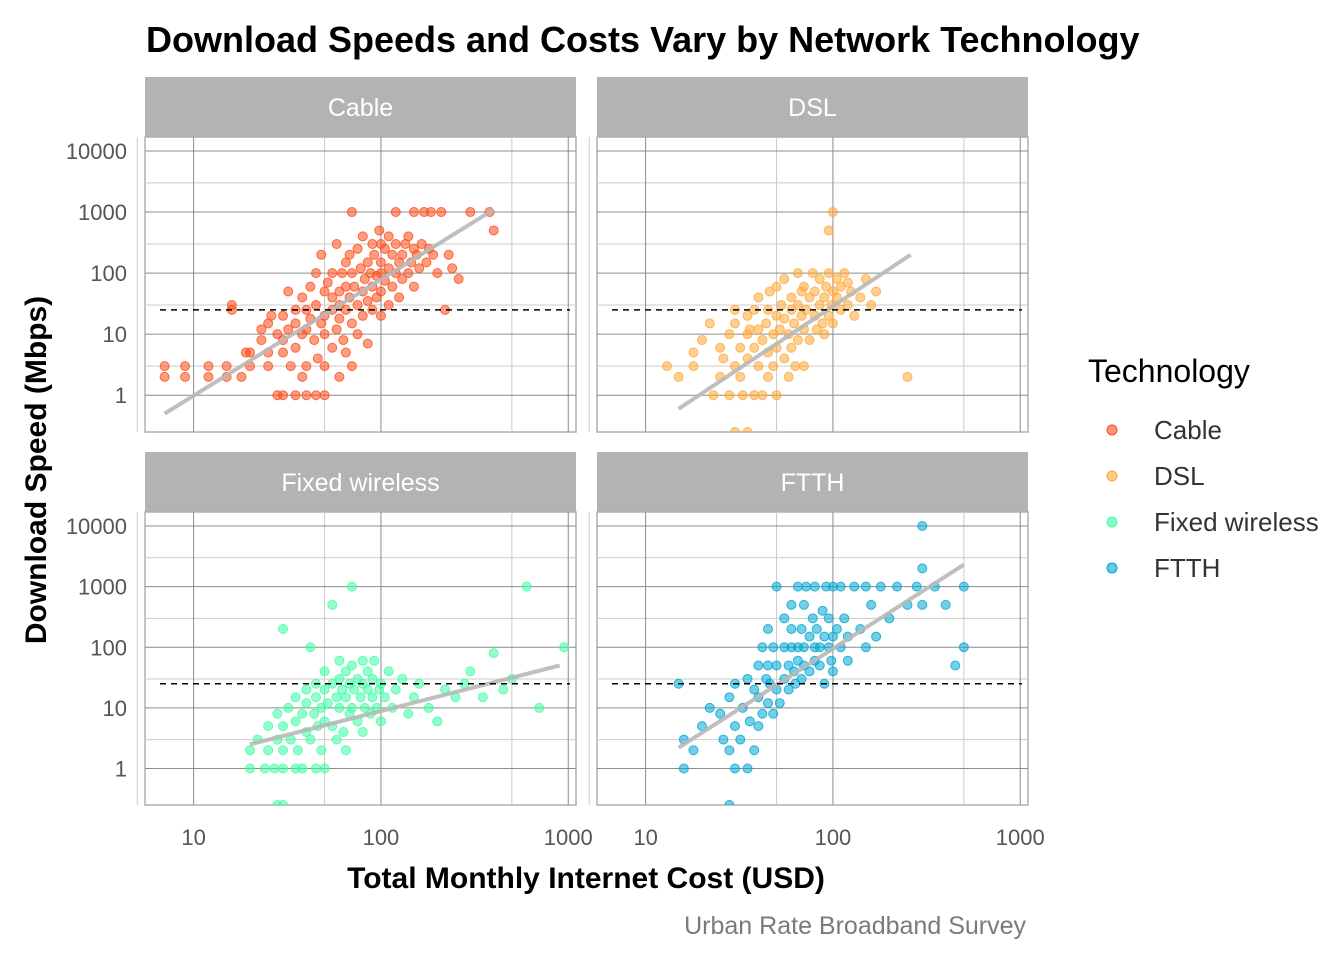  Describe the element at coordinates (360, 108) in the screenshot. I see `facet-strip-label: Cable` at that location.